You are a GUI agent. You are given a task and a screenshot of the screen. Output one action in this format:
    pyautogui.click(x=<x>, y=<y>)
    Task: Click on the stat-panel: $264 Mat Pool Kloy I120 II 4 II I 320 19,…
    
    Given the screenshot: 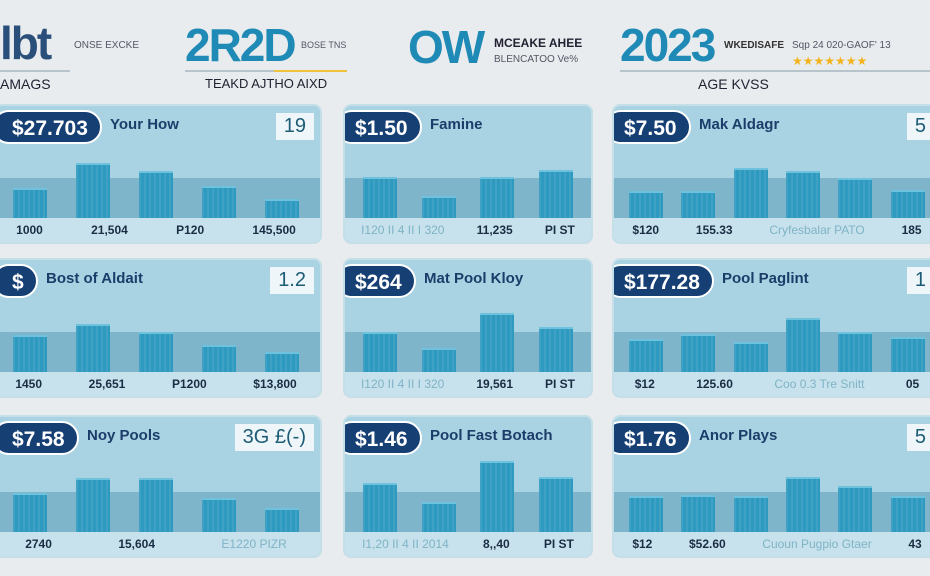 What is the action you would take?
    pyautogui.click(x=468, y=328)
    